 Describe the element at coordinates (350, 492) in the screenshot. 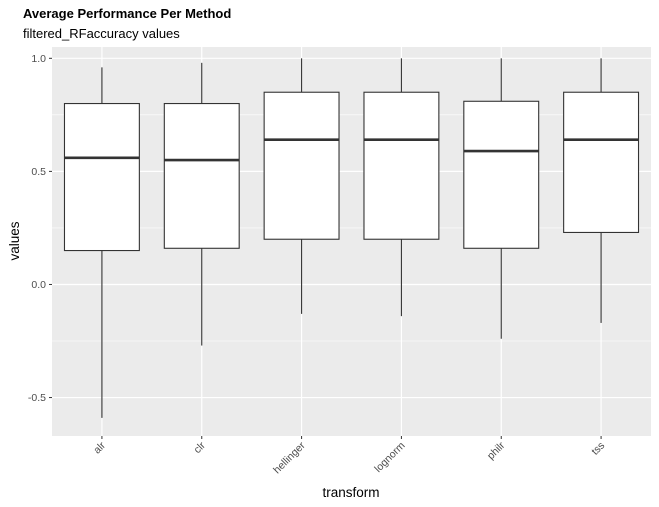

I see `x-axis-title: transform` at that location.